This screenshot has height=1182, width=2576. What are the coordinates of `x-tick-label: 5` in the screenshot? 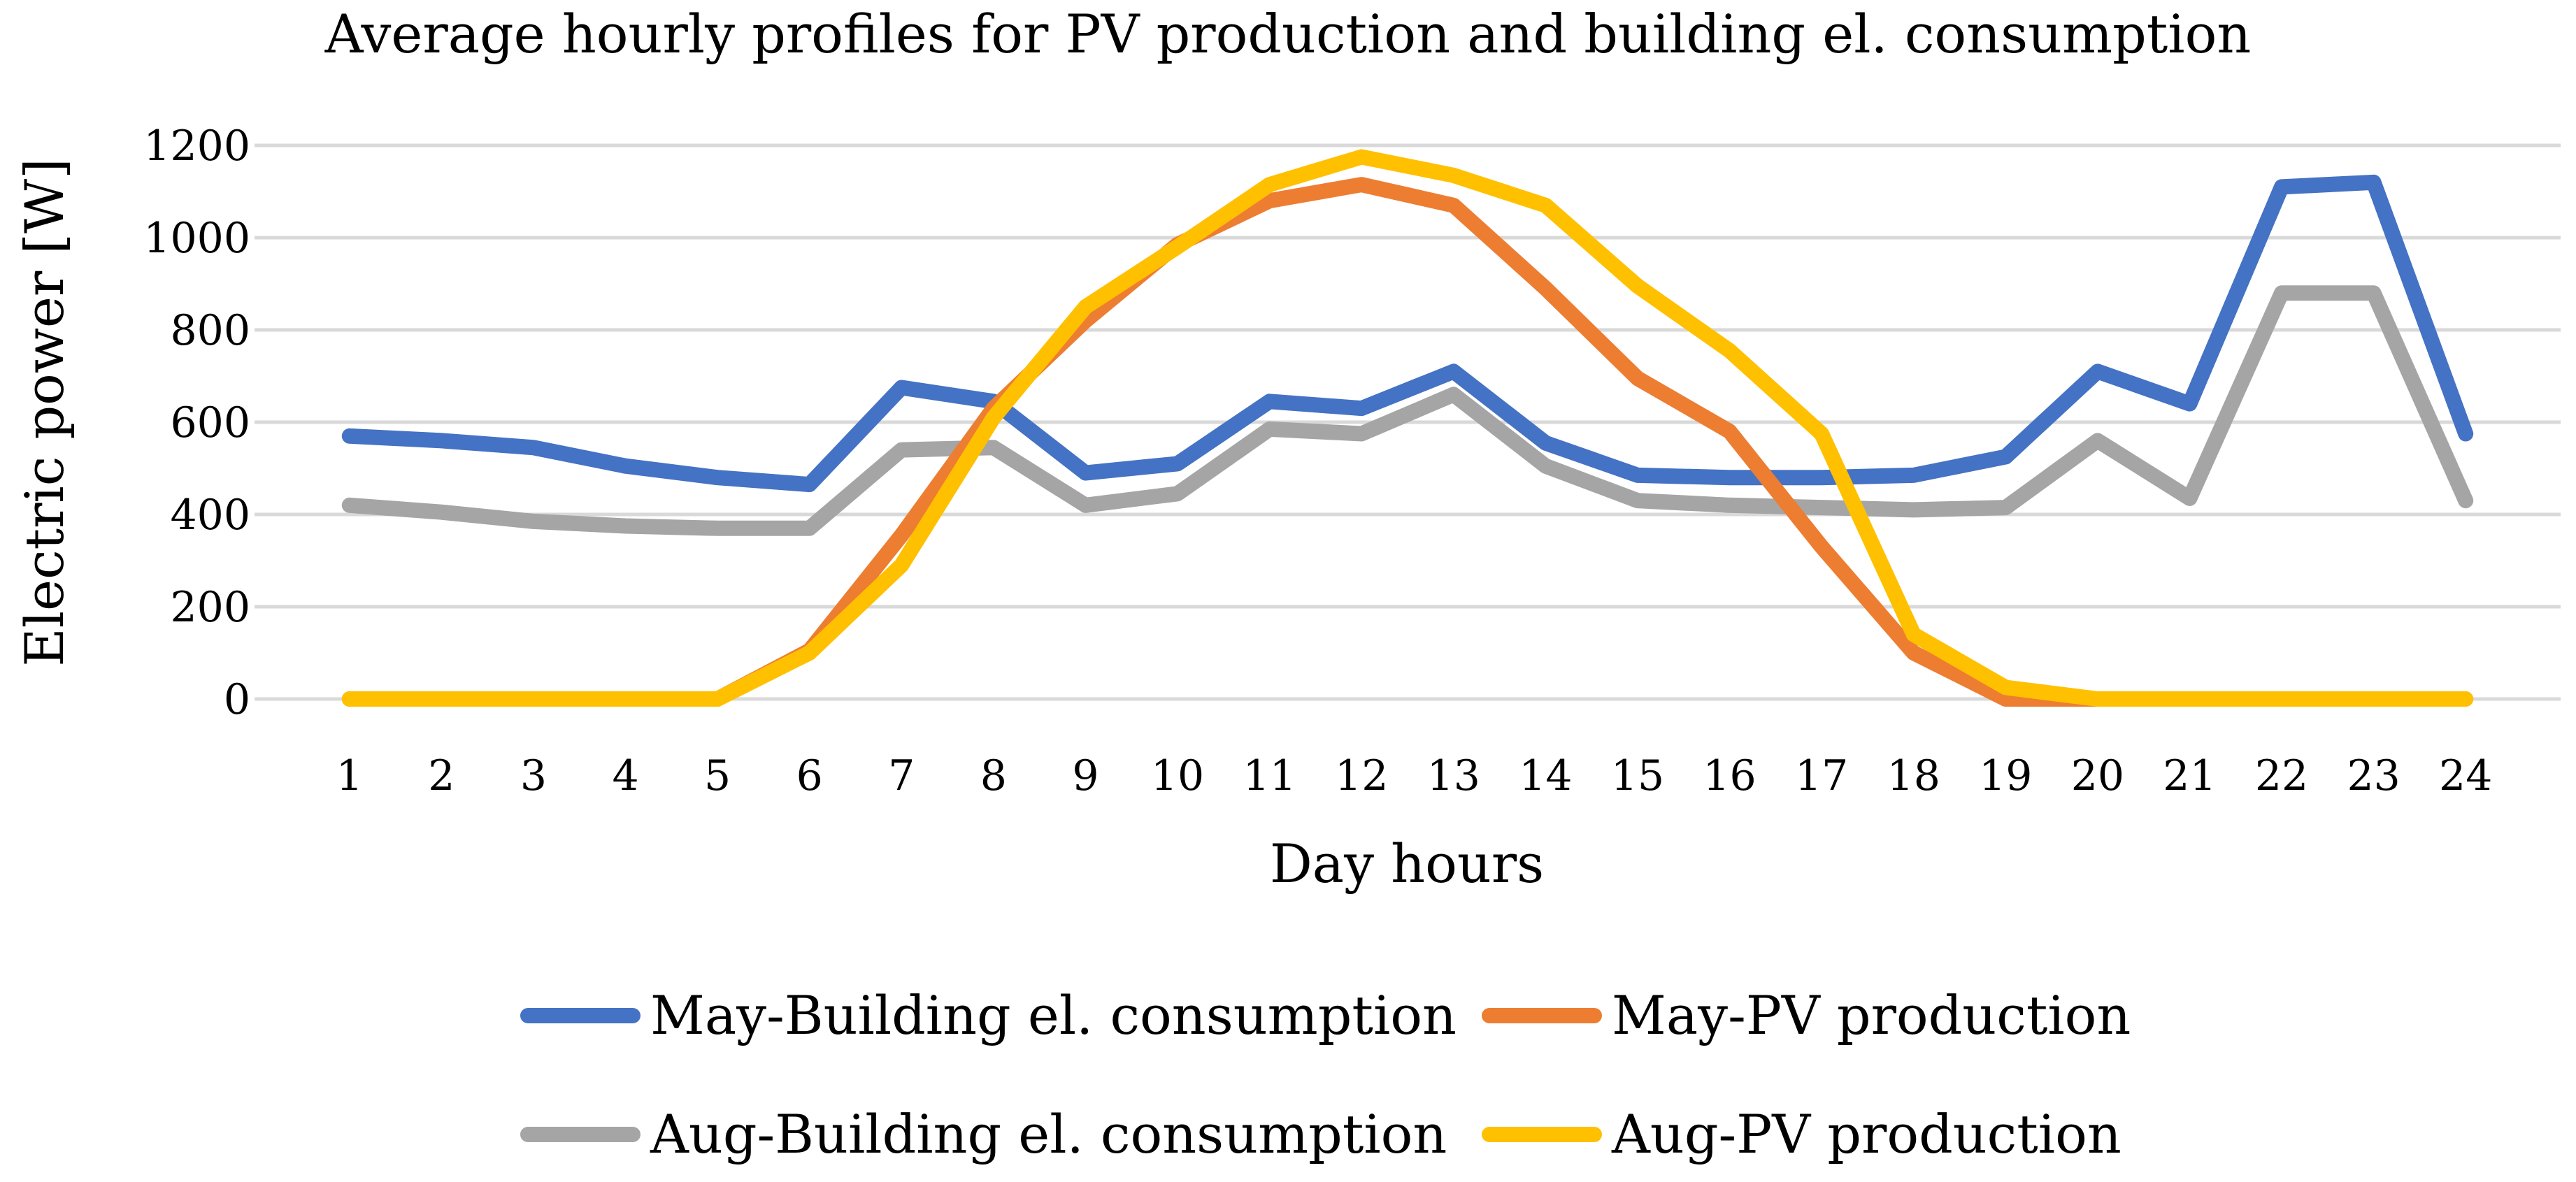 It's located at (717, 775).